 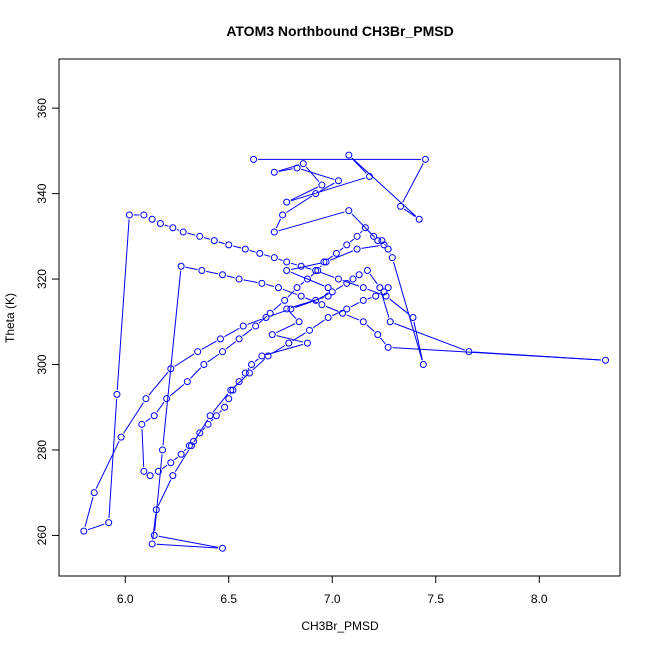 I want to click on x-tick-label: 7.5, so click(x=435, y=599).